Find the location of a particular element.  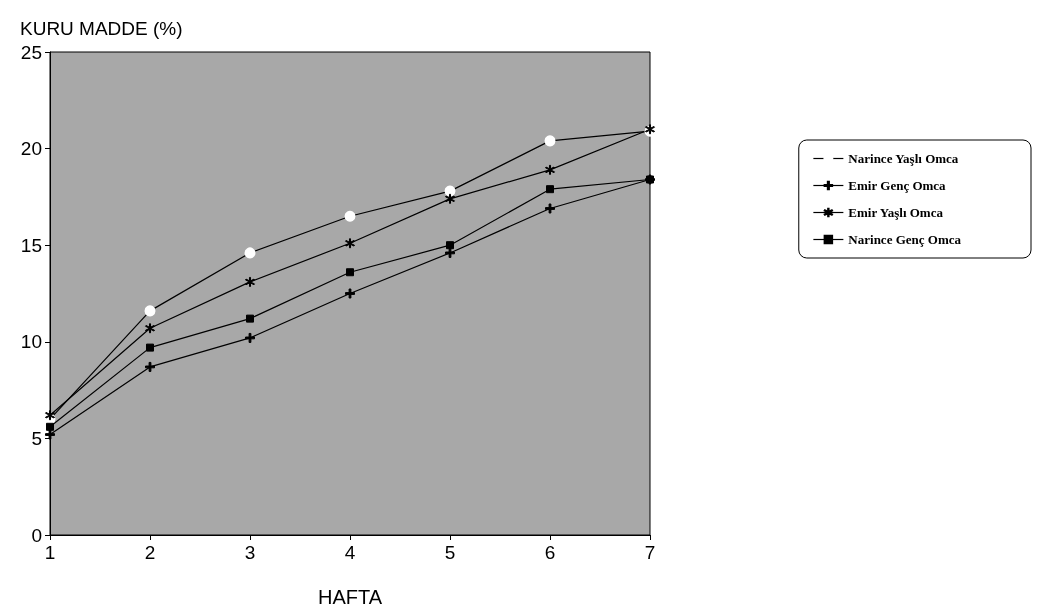

legend-label: Narince Genç Omca is located at coordinates (905, 239).